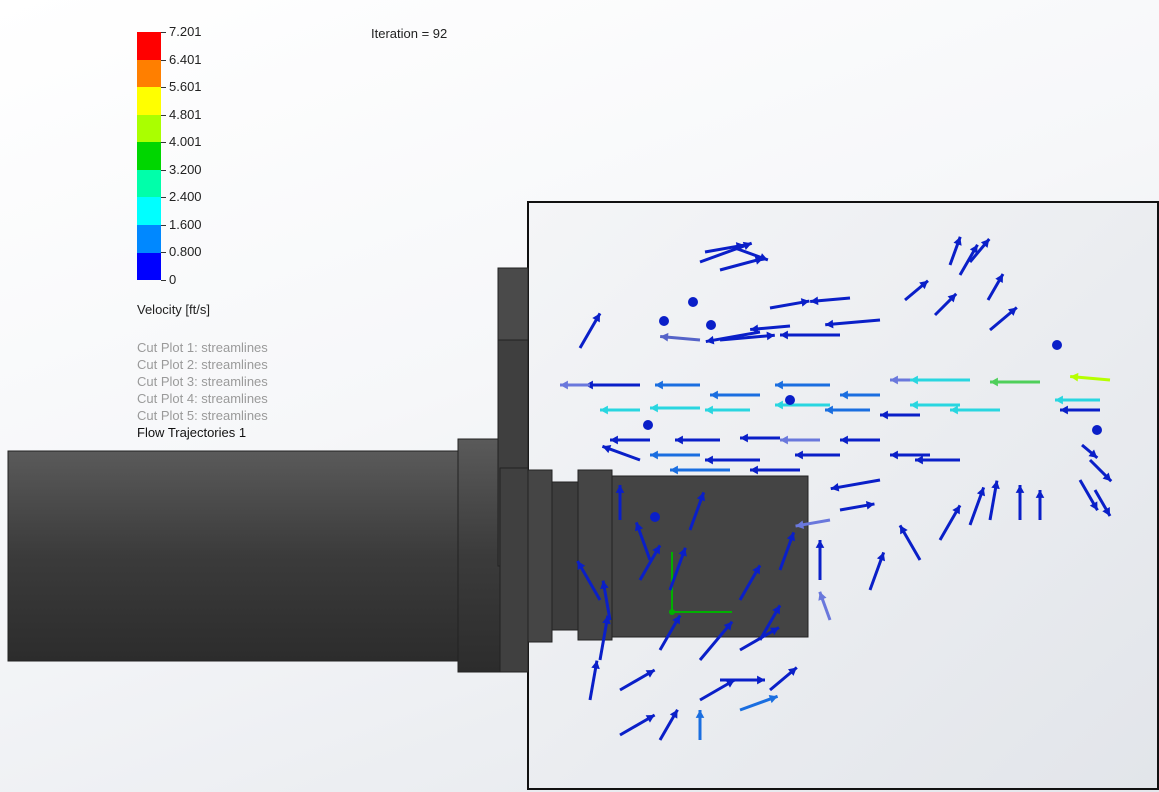 The width and height of the screenshot is (1159, 792). I want to click on legend-tick-label: 0.800, so click(185, 251).